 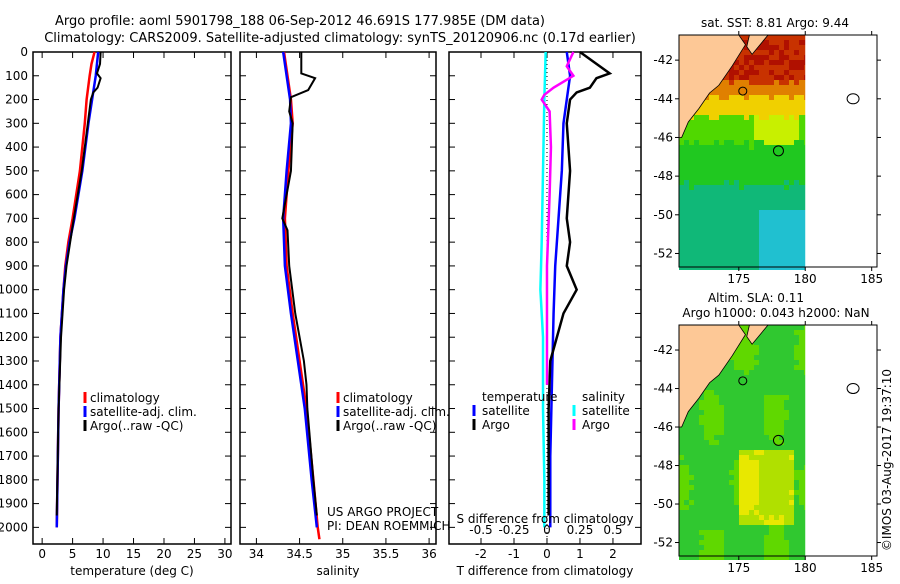 I want to click on y-tick-label: 900, so click(x=16, y=266).